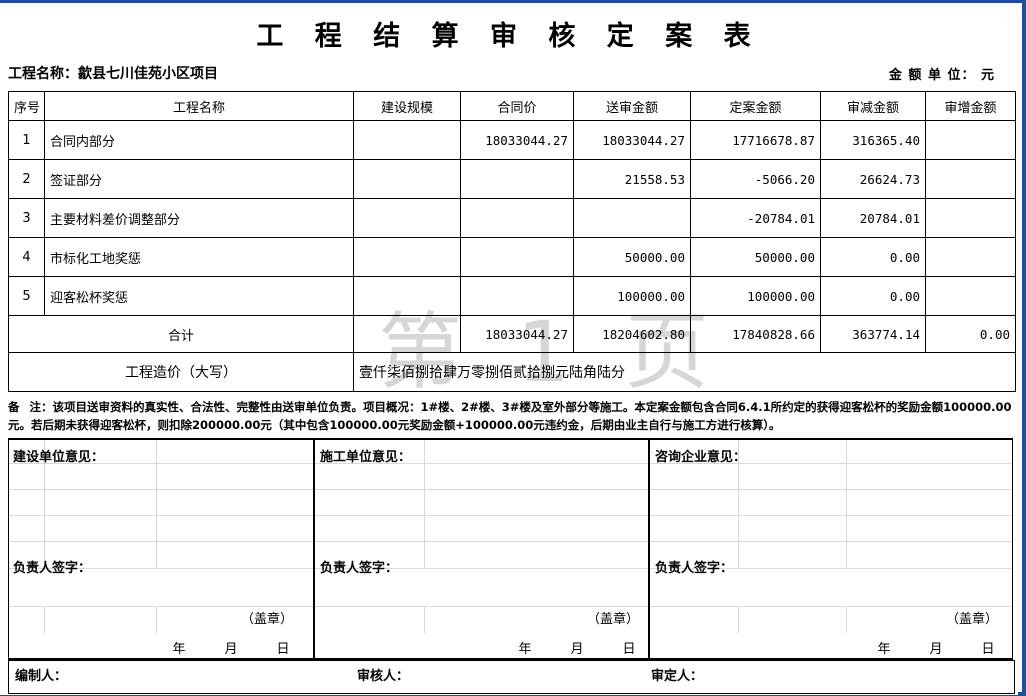  I want to click on section-left-border, so click(8, 549).